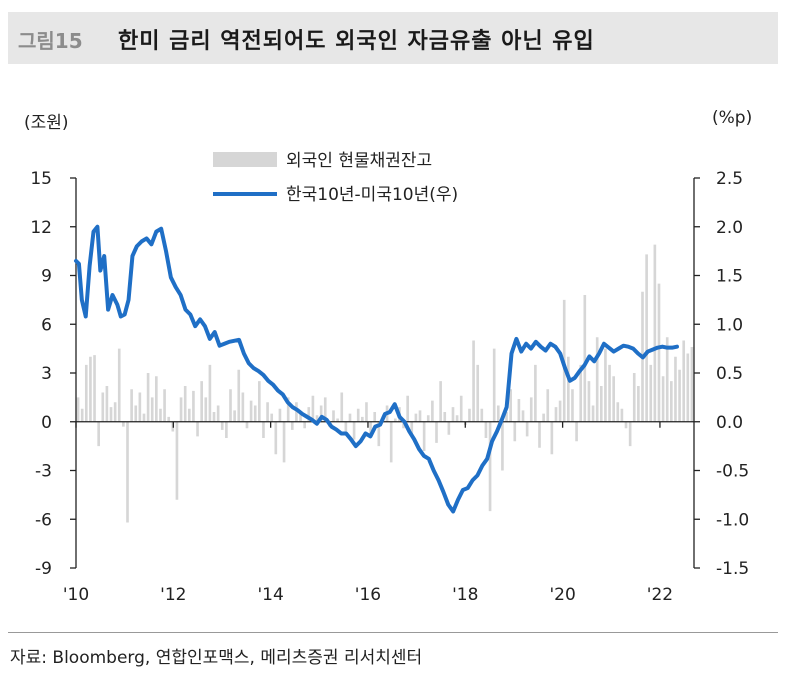 This screenshot has height=674, width=786. I want to click on figure-header: 그림15 한미 금리 역전되어도 외국인 자금유출 아닌 유입, so click(393, 38).